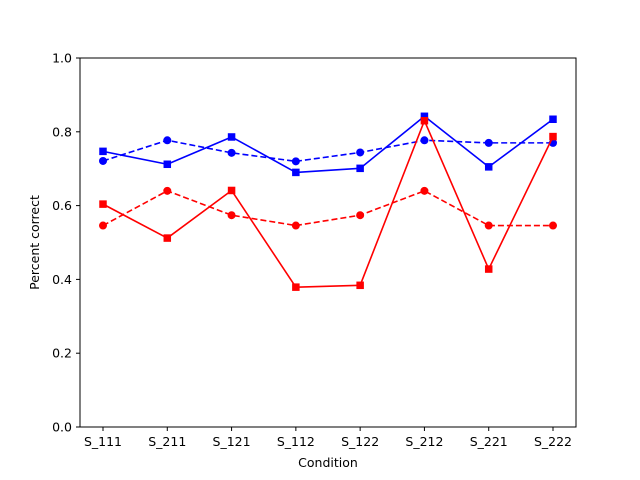 The image size is (640, 480). What do you see at coordinates (553, 441) in the screenshot?
I see `x-tick-label: S_222` at bounding box center [553, 441].